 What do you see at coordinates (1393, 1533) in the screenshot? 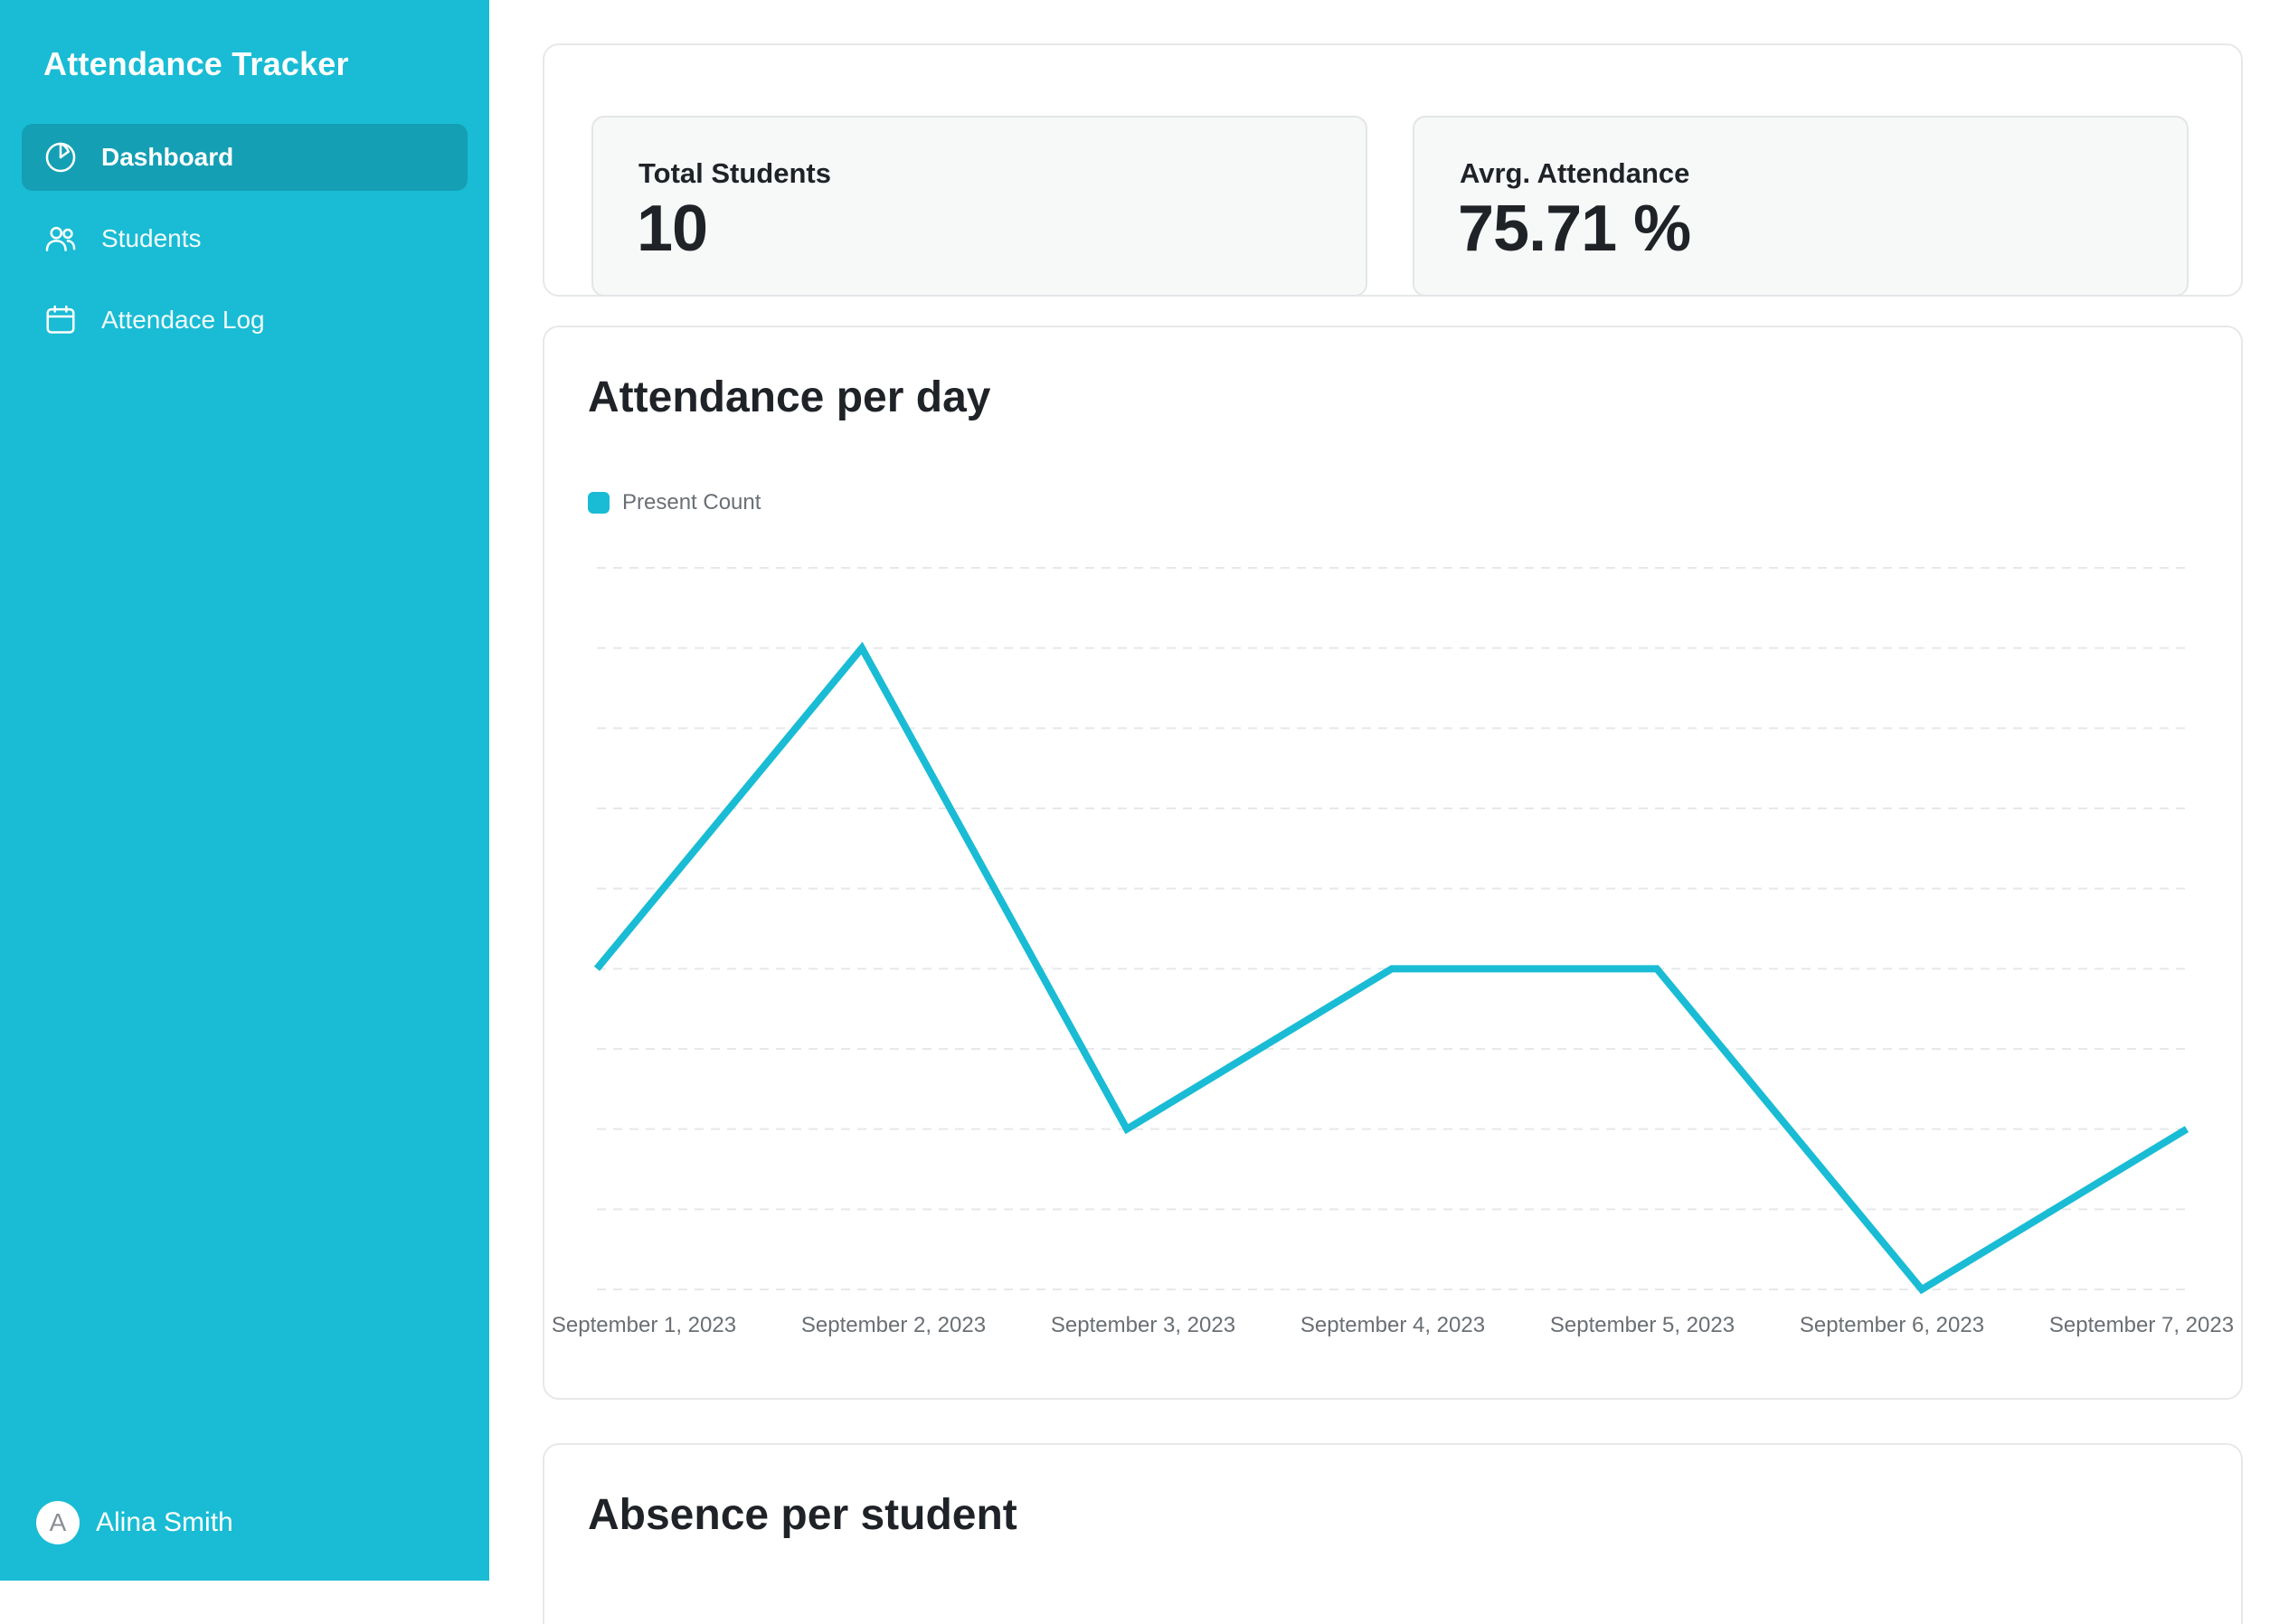
I see `absence-chart-card: Absence per student` at bounding box center [1393, 1533].